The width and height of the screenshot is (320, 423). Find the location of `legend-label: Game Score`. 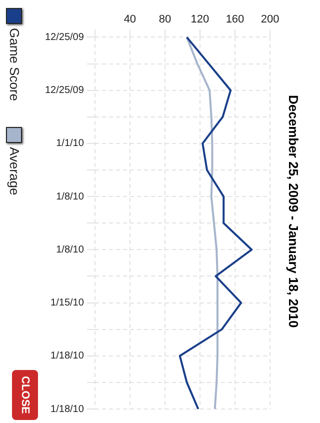

legend-label: Game Score is located at coordinates (14, 64).